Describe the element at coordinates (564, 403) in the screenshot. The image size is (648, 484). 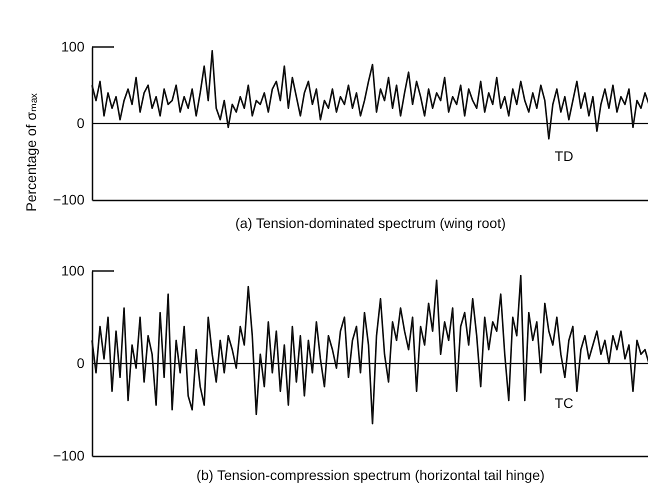
I see `annotation: TC` at that location.